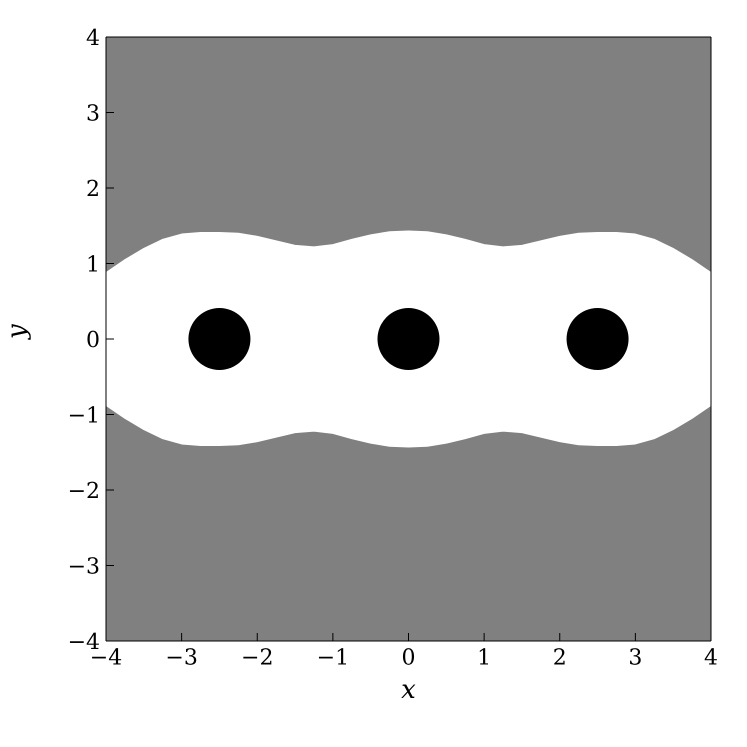 The image size is (747, 747). What do you see at coordinates (84, 415) in the screenshot?
I see `y-tick-label: −1` at bounding box center [84, 415].